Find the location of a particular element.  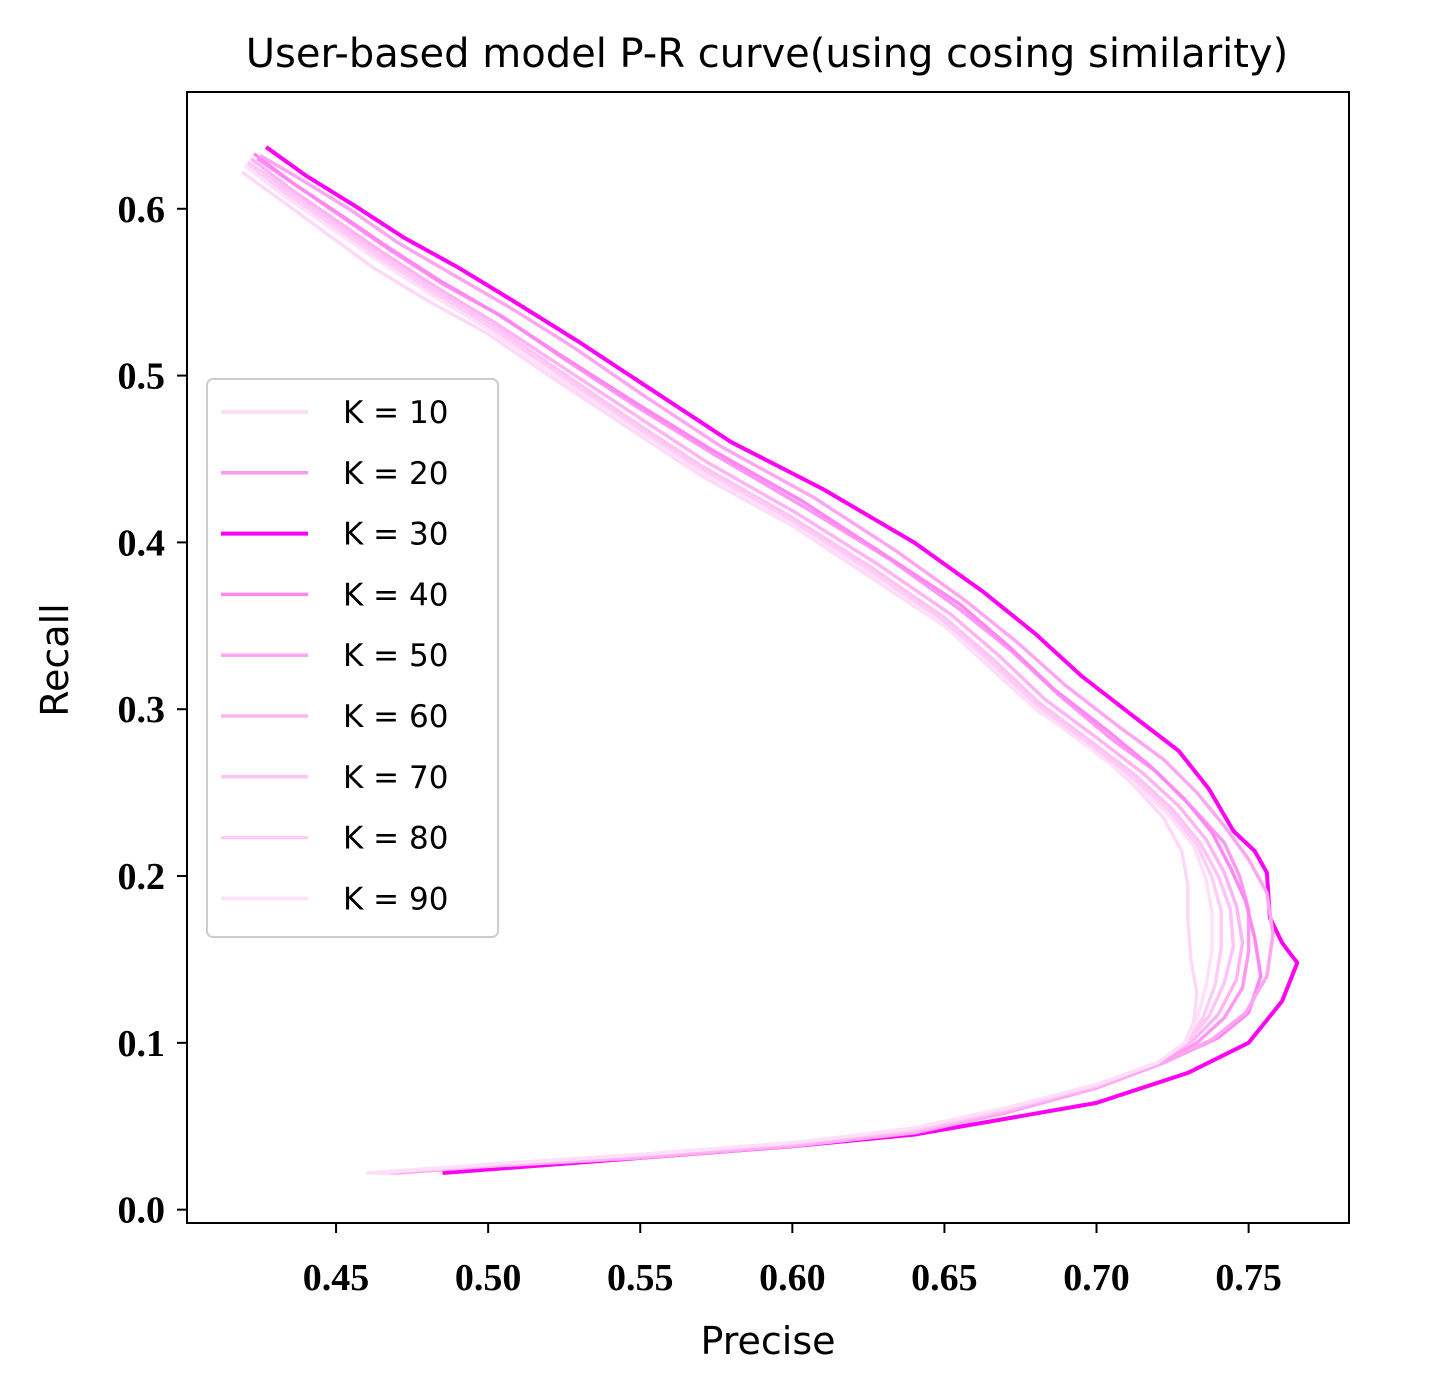

y-tick-label: 0.1 is located at coordinates (142, 1044).